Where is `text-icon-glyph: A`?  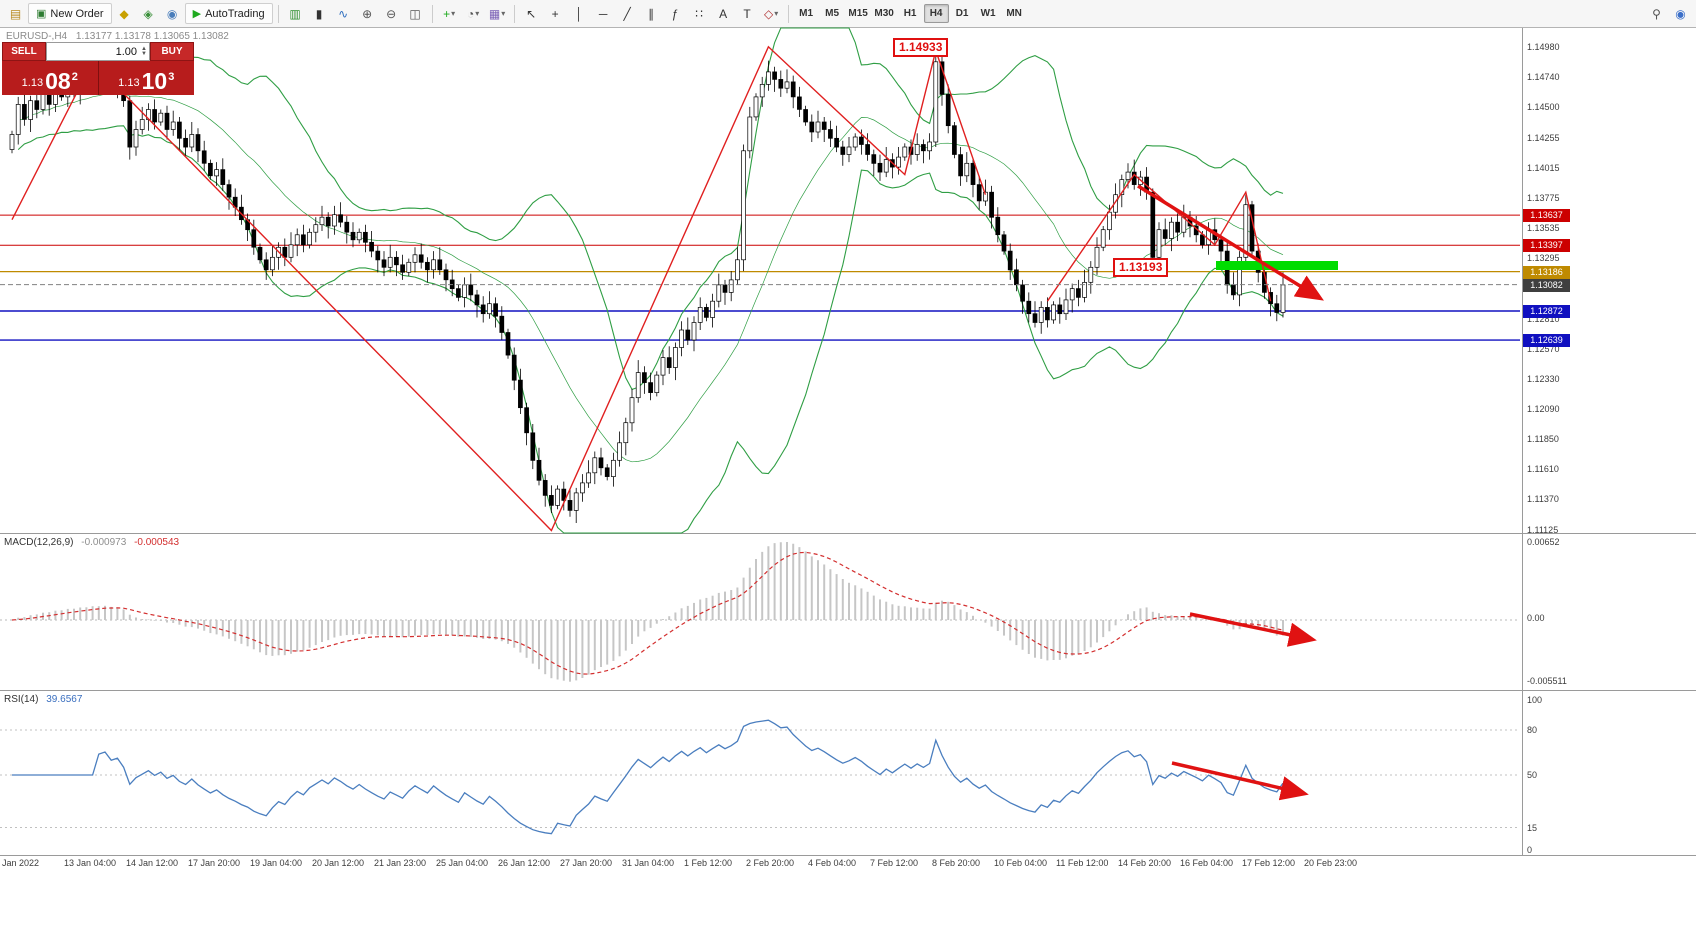 text-icon-glyph: A is located at coordinates (723, 13).